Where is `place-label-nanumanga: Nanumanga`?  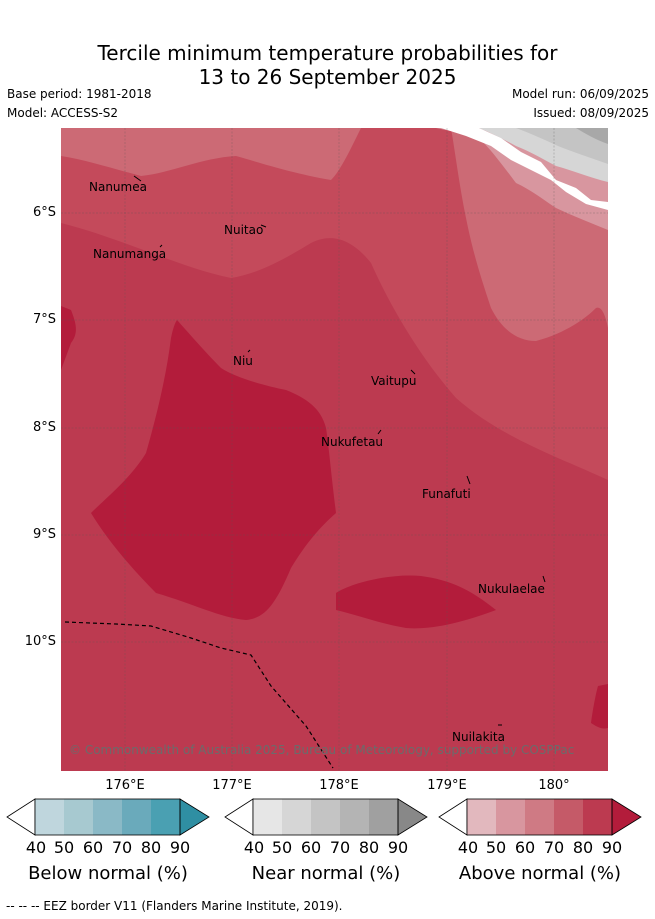
place-label-nanumanga: Nanumanga is located at coordinates (130, 254).